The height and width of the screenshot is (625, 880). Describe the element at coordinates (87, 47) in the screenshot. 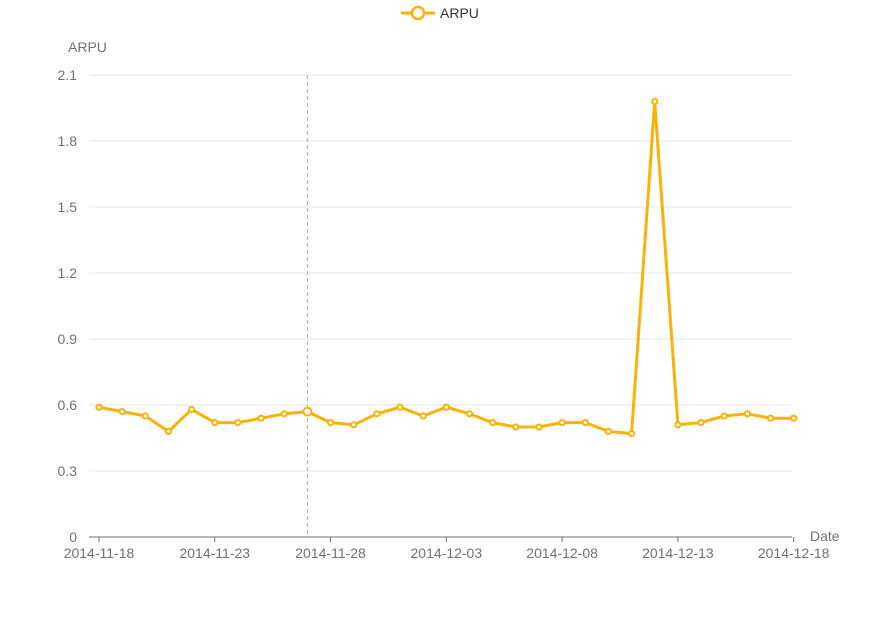

I see `y-axis-name: ARPU` at that location.